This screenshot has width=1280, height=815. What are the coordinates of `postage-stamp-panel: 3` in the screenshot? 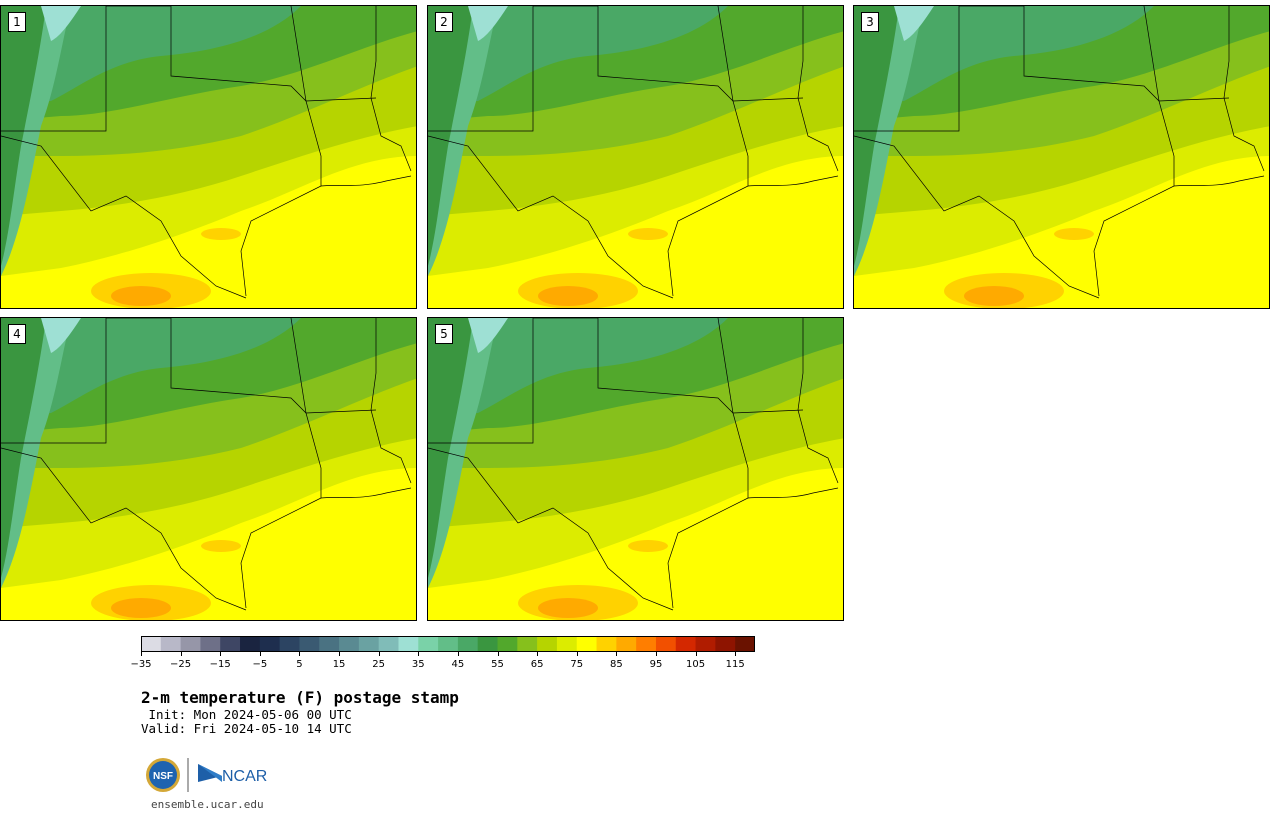 It's located at (1061, 157).